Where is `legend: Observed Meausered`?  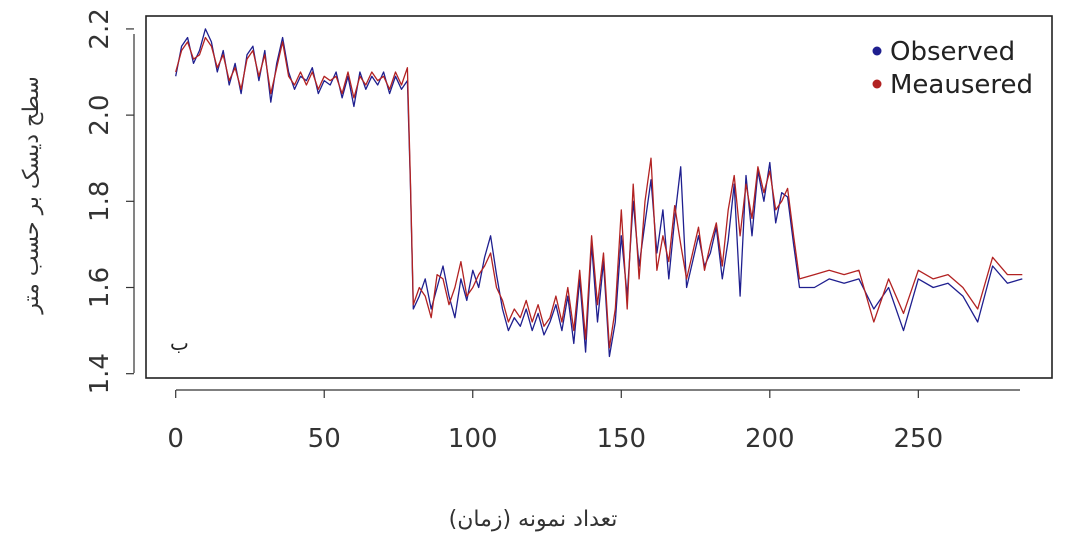
legend: Observed Meausered is located at coordinates (952, 68).